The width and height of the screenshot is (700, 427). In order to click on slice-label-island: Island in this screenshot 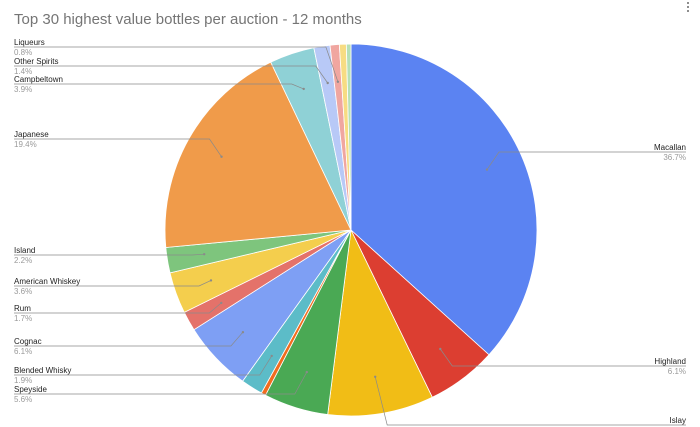, I will do `click(24, 250)`.